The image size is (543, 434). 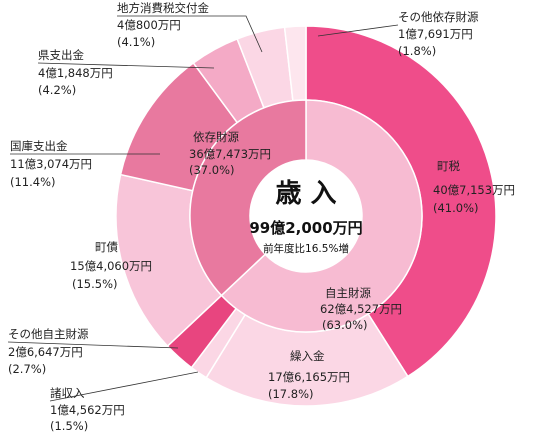 What do you see at coordinates (136, 42) in the screenshot?
I see `label-percent: (4.1%)` at bounding box center [136, 42].